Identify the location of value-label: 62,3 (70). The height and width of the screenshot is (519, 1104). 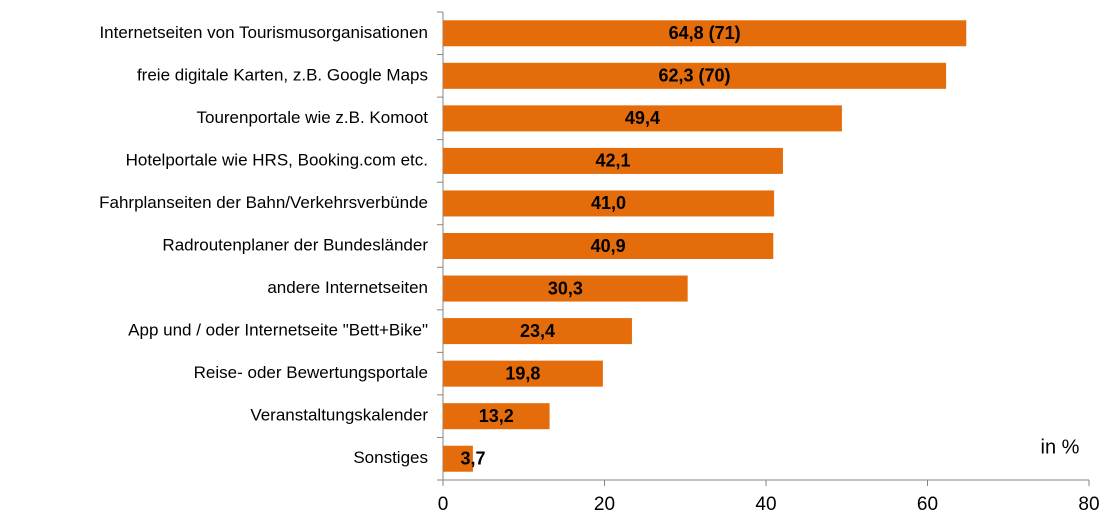
(695, 76).